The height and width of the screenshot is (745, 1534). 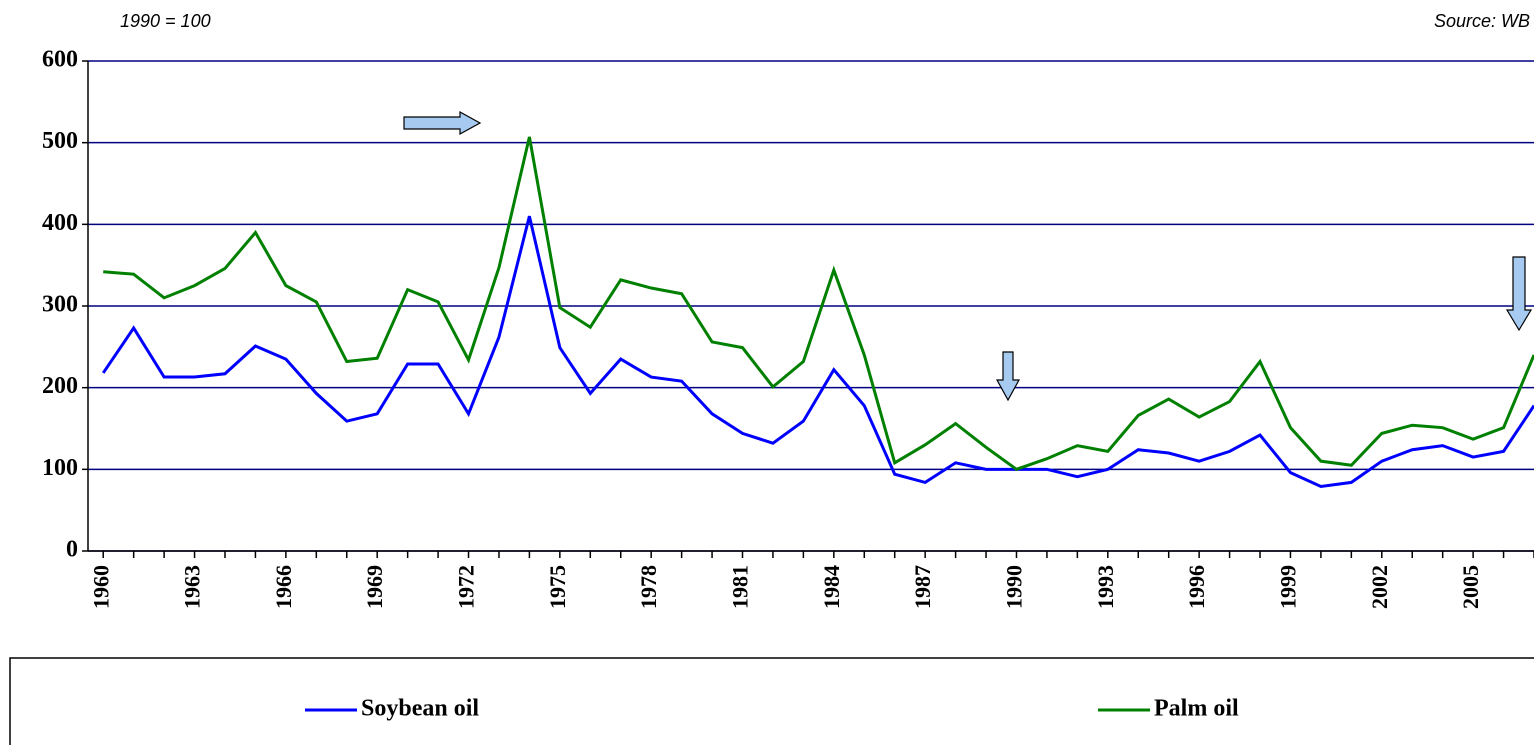 What do you see at coordinates (60, 386) in the screenshot?
I see `y-tick-label: 200` at bounding box center [60, 386].